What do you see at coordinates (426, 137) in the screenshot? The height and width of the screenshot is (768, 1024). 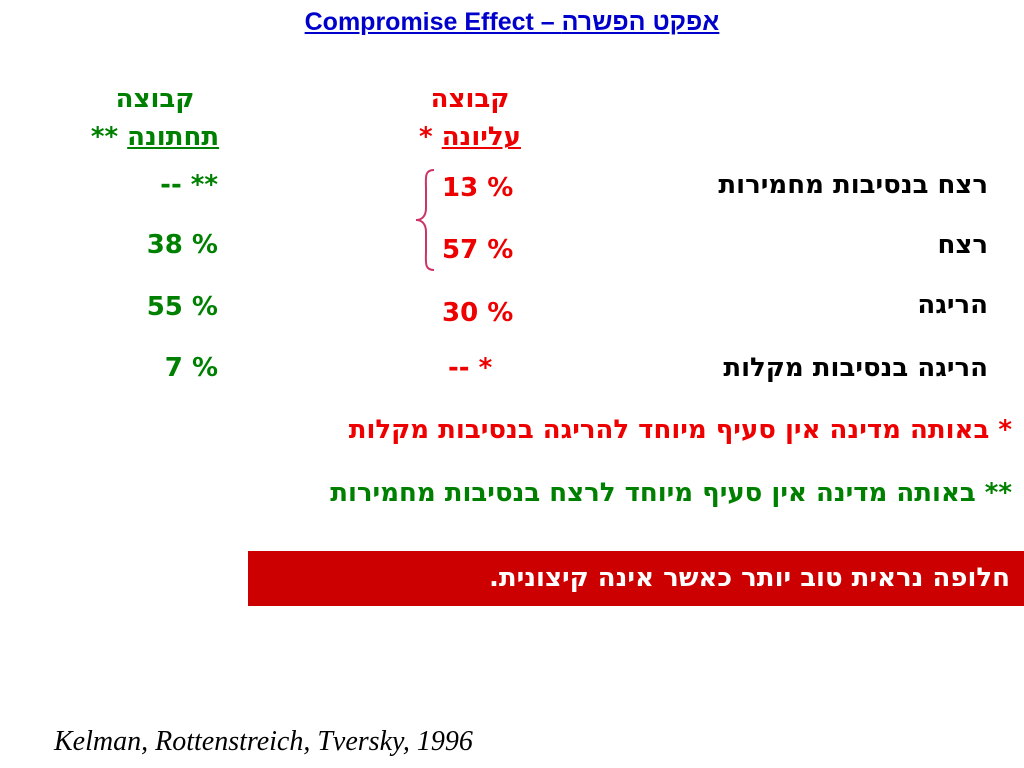 I see `upper-group-mark: *` at bounding box center [426, 137].